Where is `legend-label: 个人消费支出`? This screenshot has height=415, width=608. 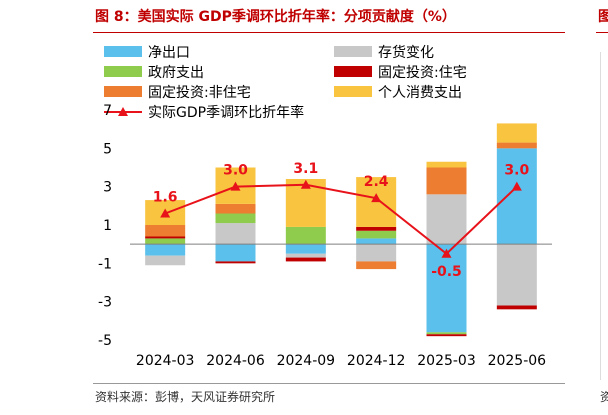
legend-label: 个人消费支出 is located at coordinates (420, 93).